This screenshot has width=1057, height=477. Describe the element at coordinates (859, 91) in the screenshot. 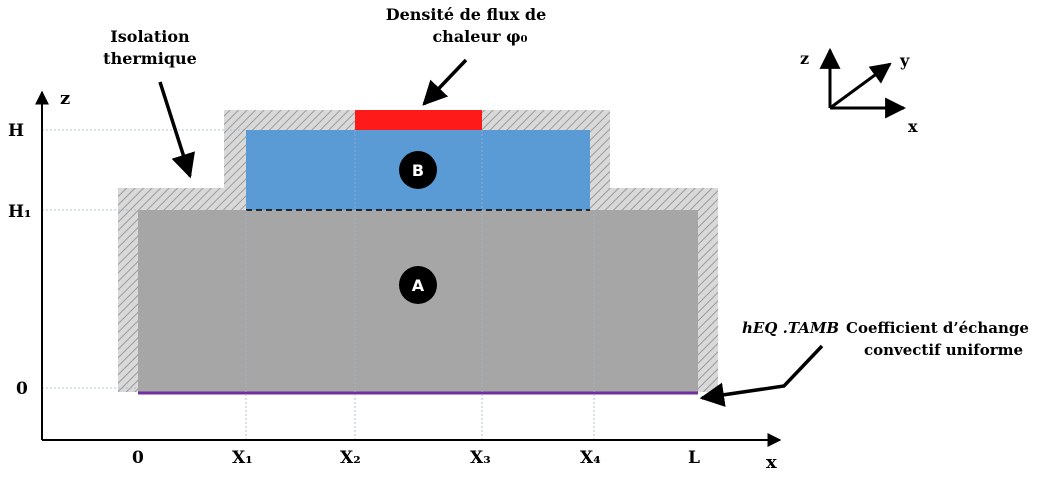

I see `coordinate-triad: z y x` at that location.